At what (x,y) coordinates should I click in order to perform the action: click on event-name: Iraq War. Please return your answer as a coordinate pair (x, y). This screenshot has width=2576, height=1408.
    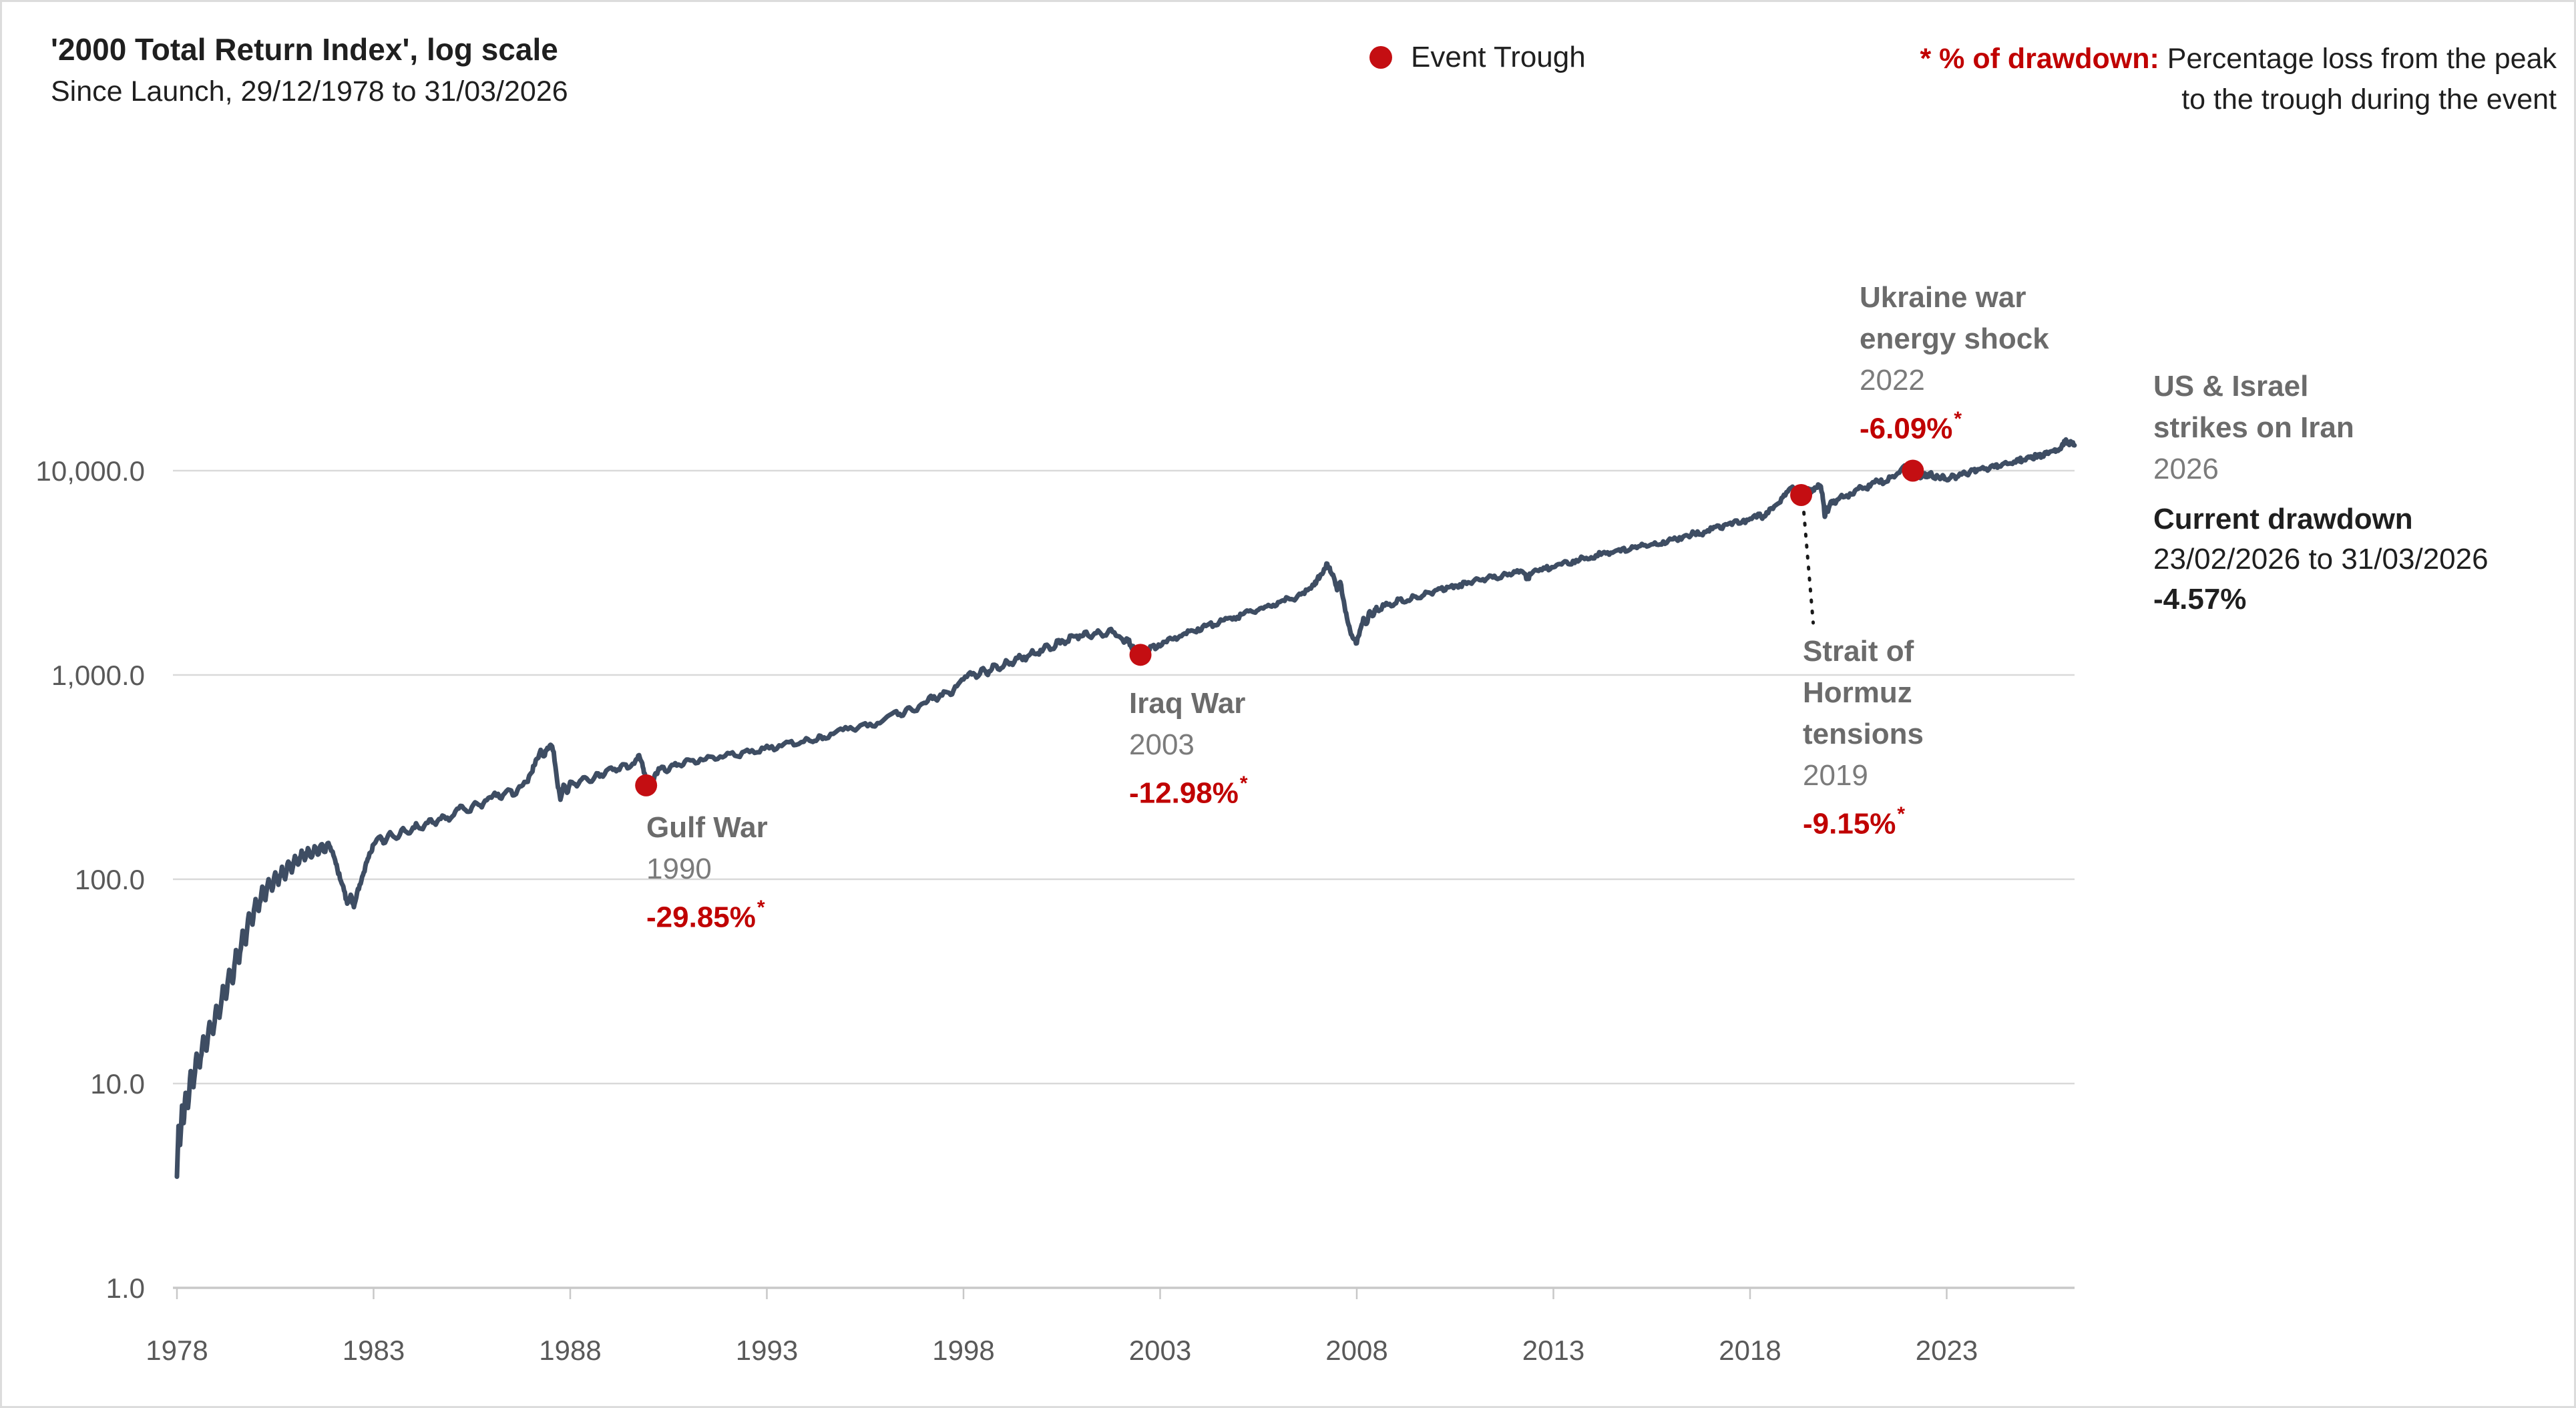
    Looking at the image, I should click on (1187, 703).